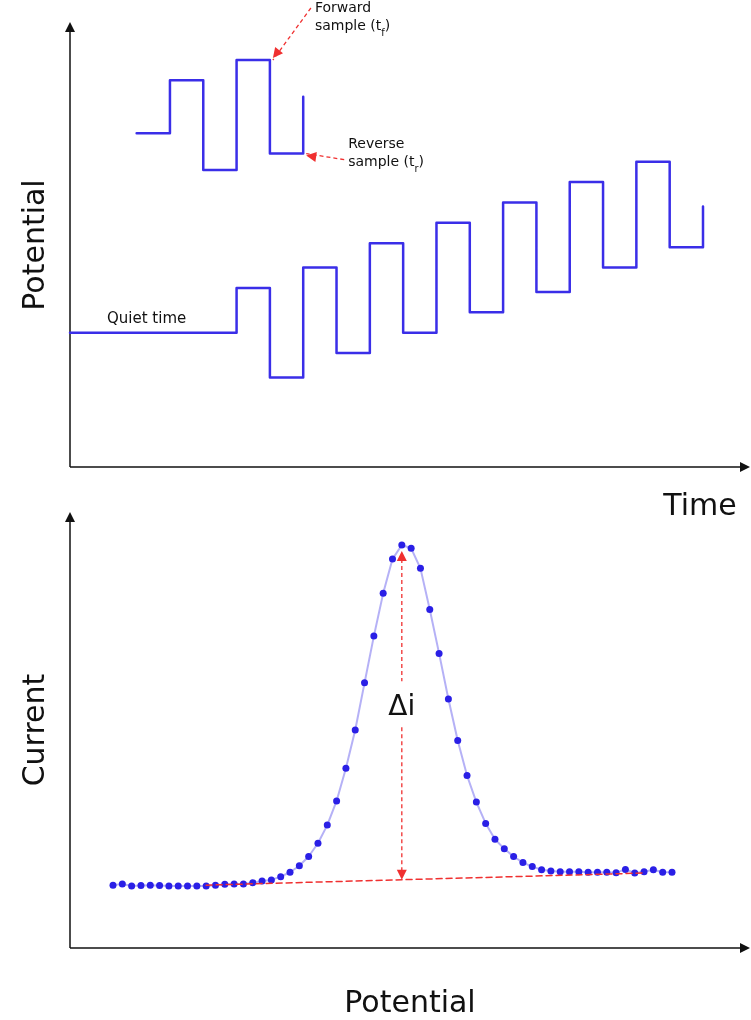 This screenshot has height=1020, width=751. I want to click on text: Forward sample (t$_{f}$), so click(352, 19).